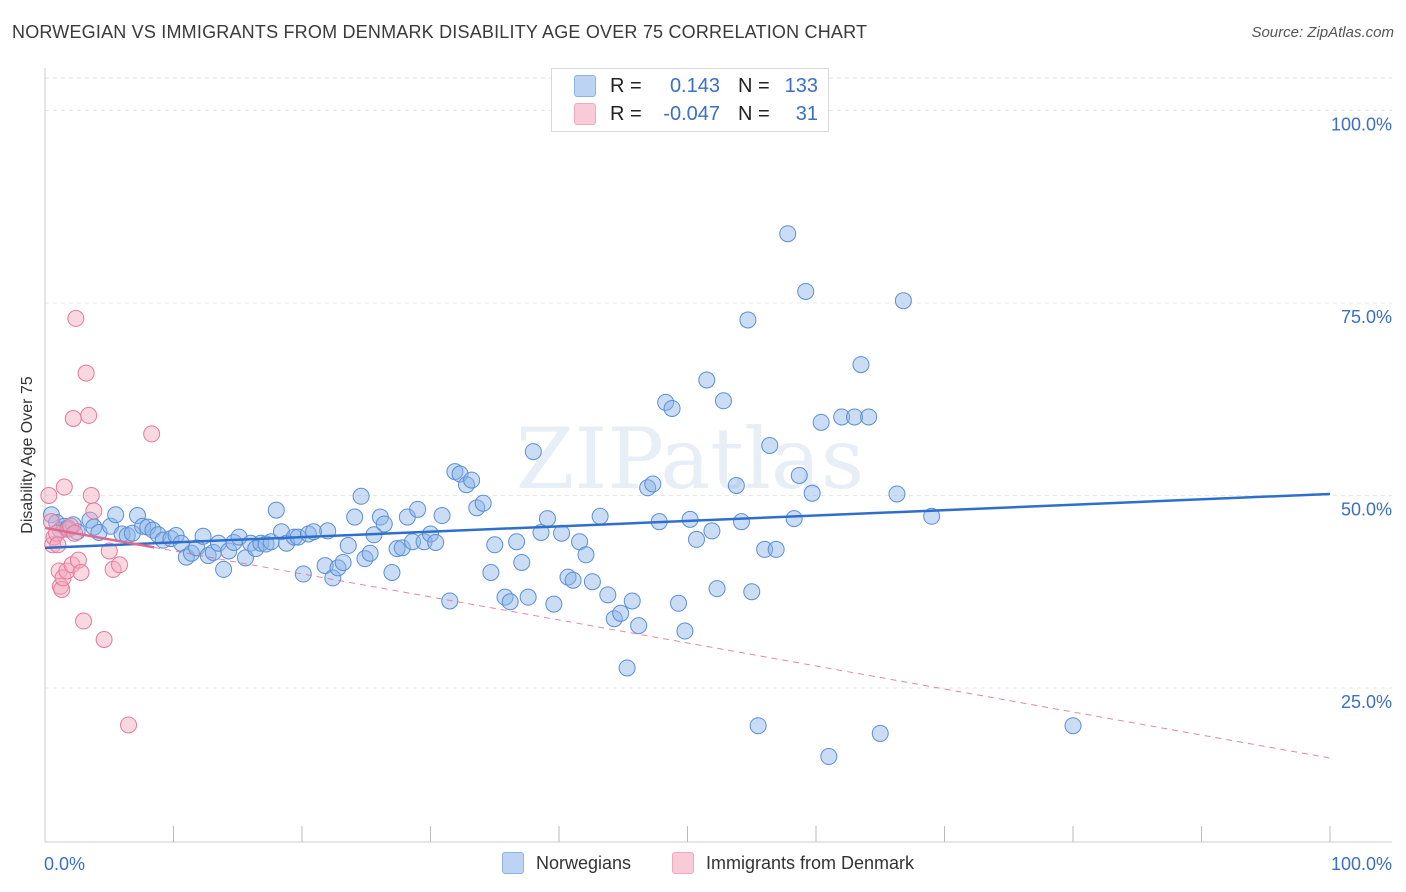 Image resolution: width=1406 pixels, height=892 pixels. I want to click on series-label-norwegians: Norwegians, so click(584, 862).